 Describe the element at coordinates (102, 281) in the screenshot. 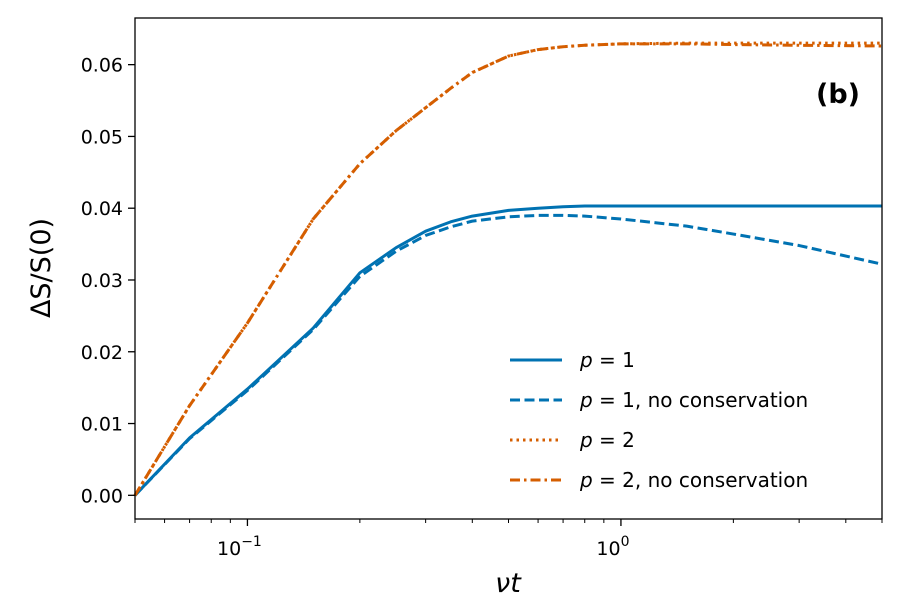

I see `y-tick-label: 0.03` at that location.